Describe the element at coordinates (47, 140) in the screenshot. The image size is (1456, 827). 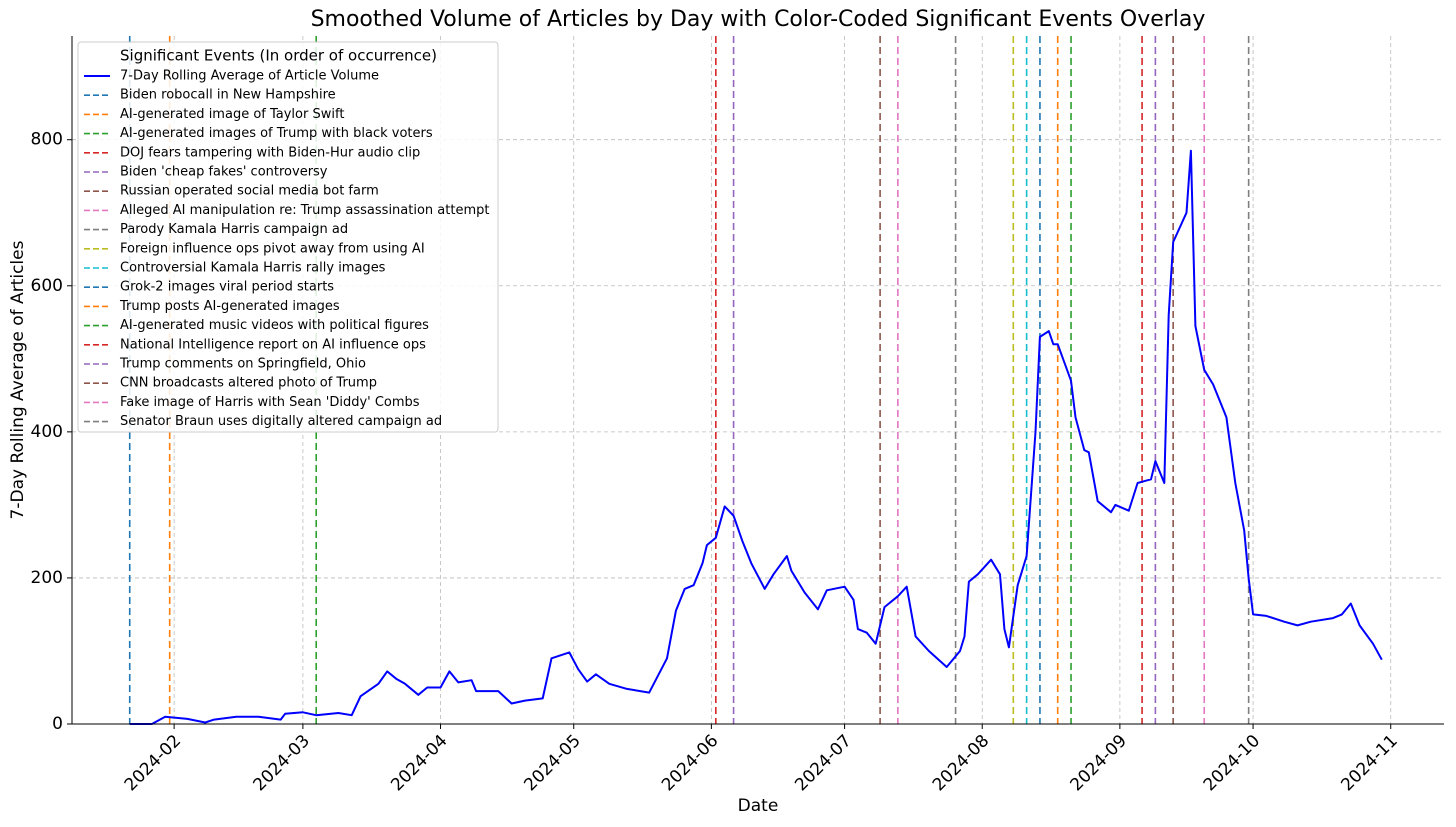
I see `y-tick-label: 800` at that location.